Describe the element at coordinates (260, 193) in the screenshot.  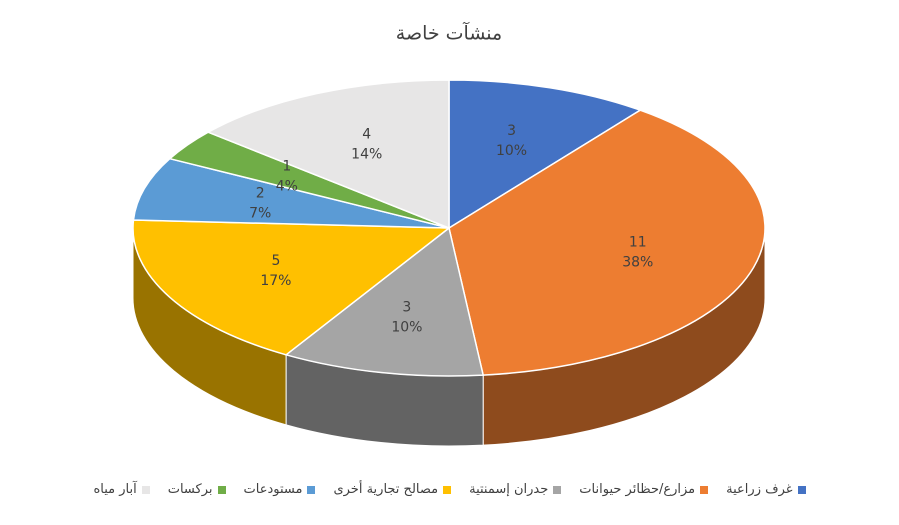
I see `value-label: 2` at that location.